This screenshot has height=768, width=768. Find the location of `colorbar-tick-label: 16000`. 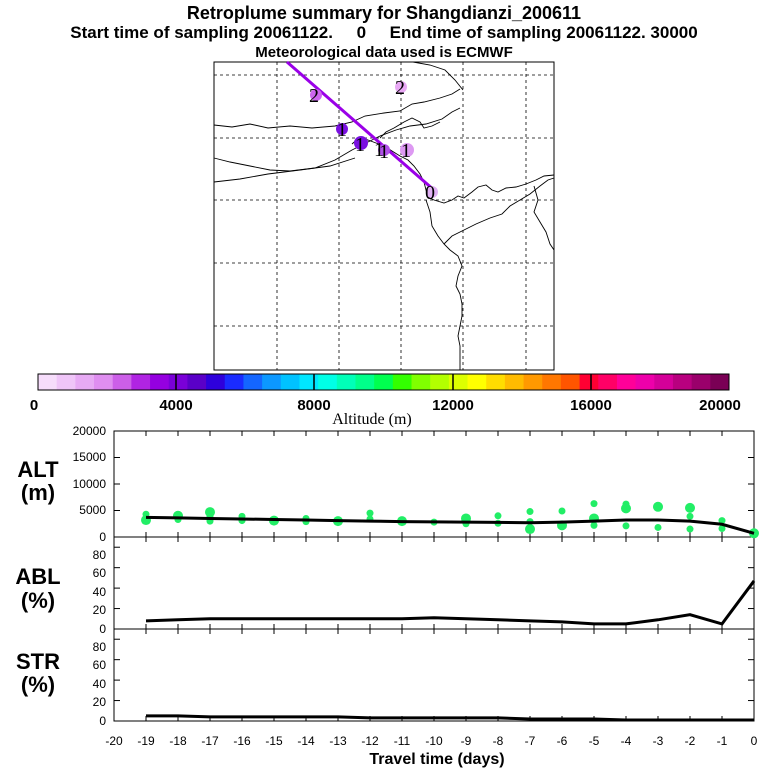

colorbar-tick-label: 16000 is located at coordinates (591, 405).